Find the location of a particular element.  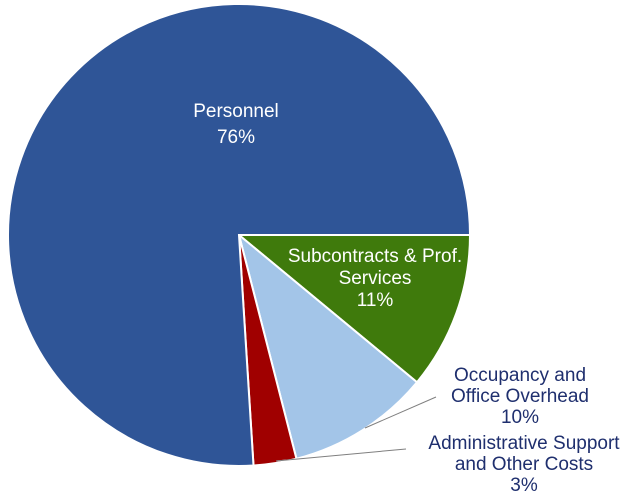

slice-label-1: Occupancy and Office Overhead 10% is located at coordinates (520, 396).